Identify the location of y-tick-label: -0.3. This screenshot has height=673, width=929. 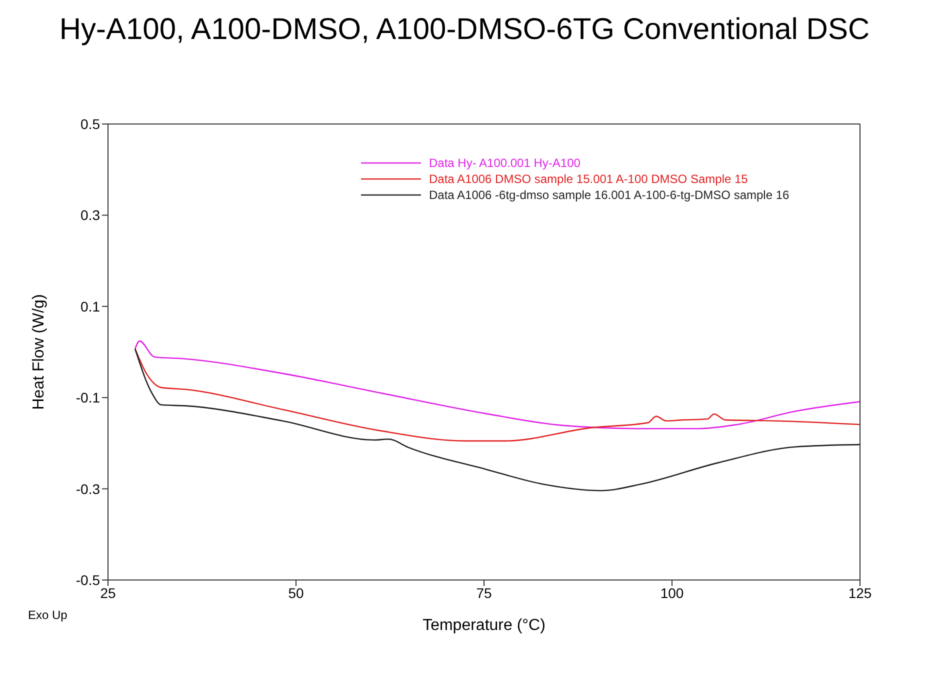
(88, 488).